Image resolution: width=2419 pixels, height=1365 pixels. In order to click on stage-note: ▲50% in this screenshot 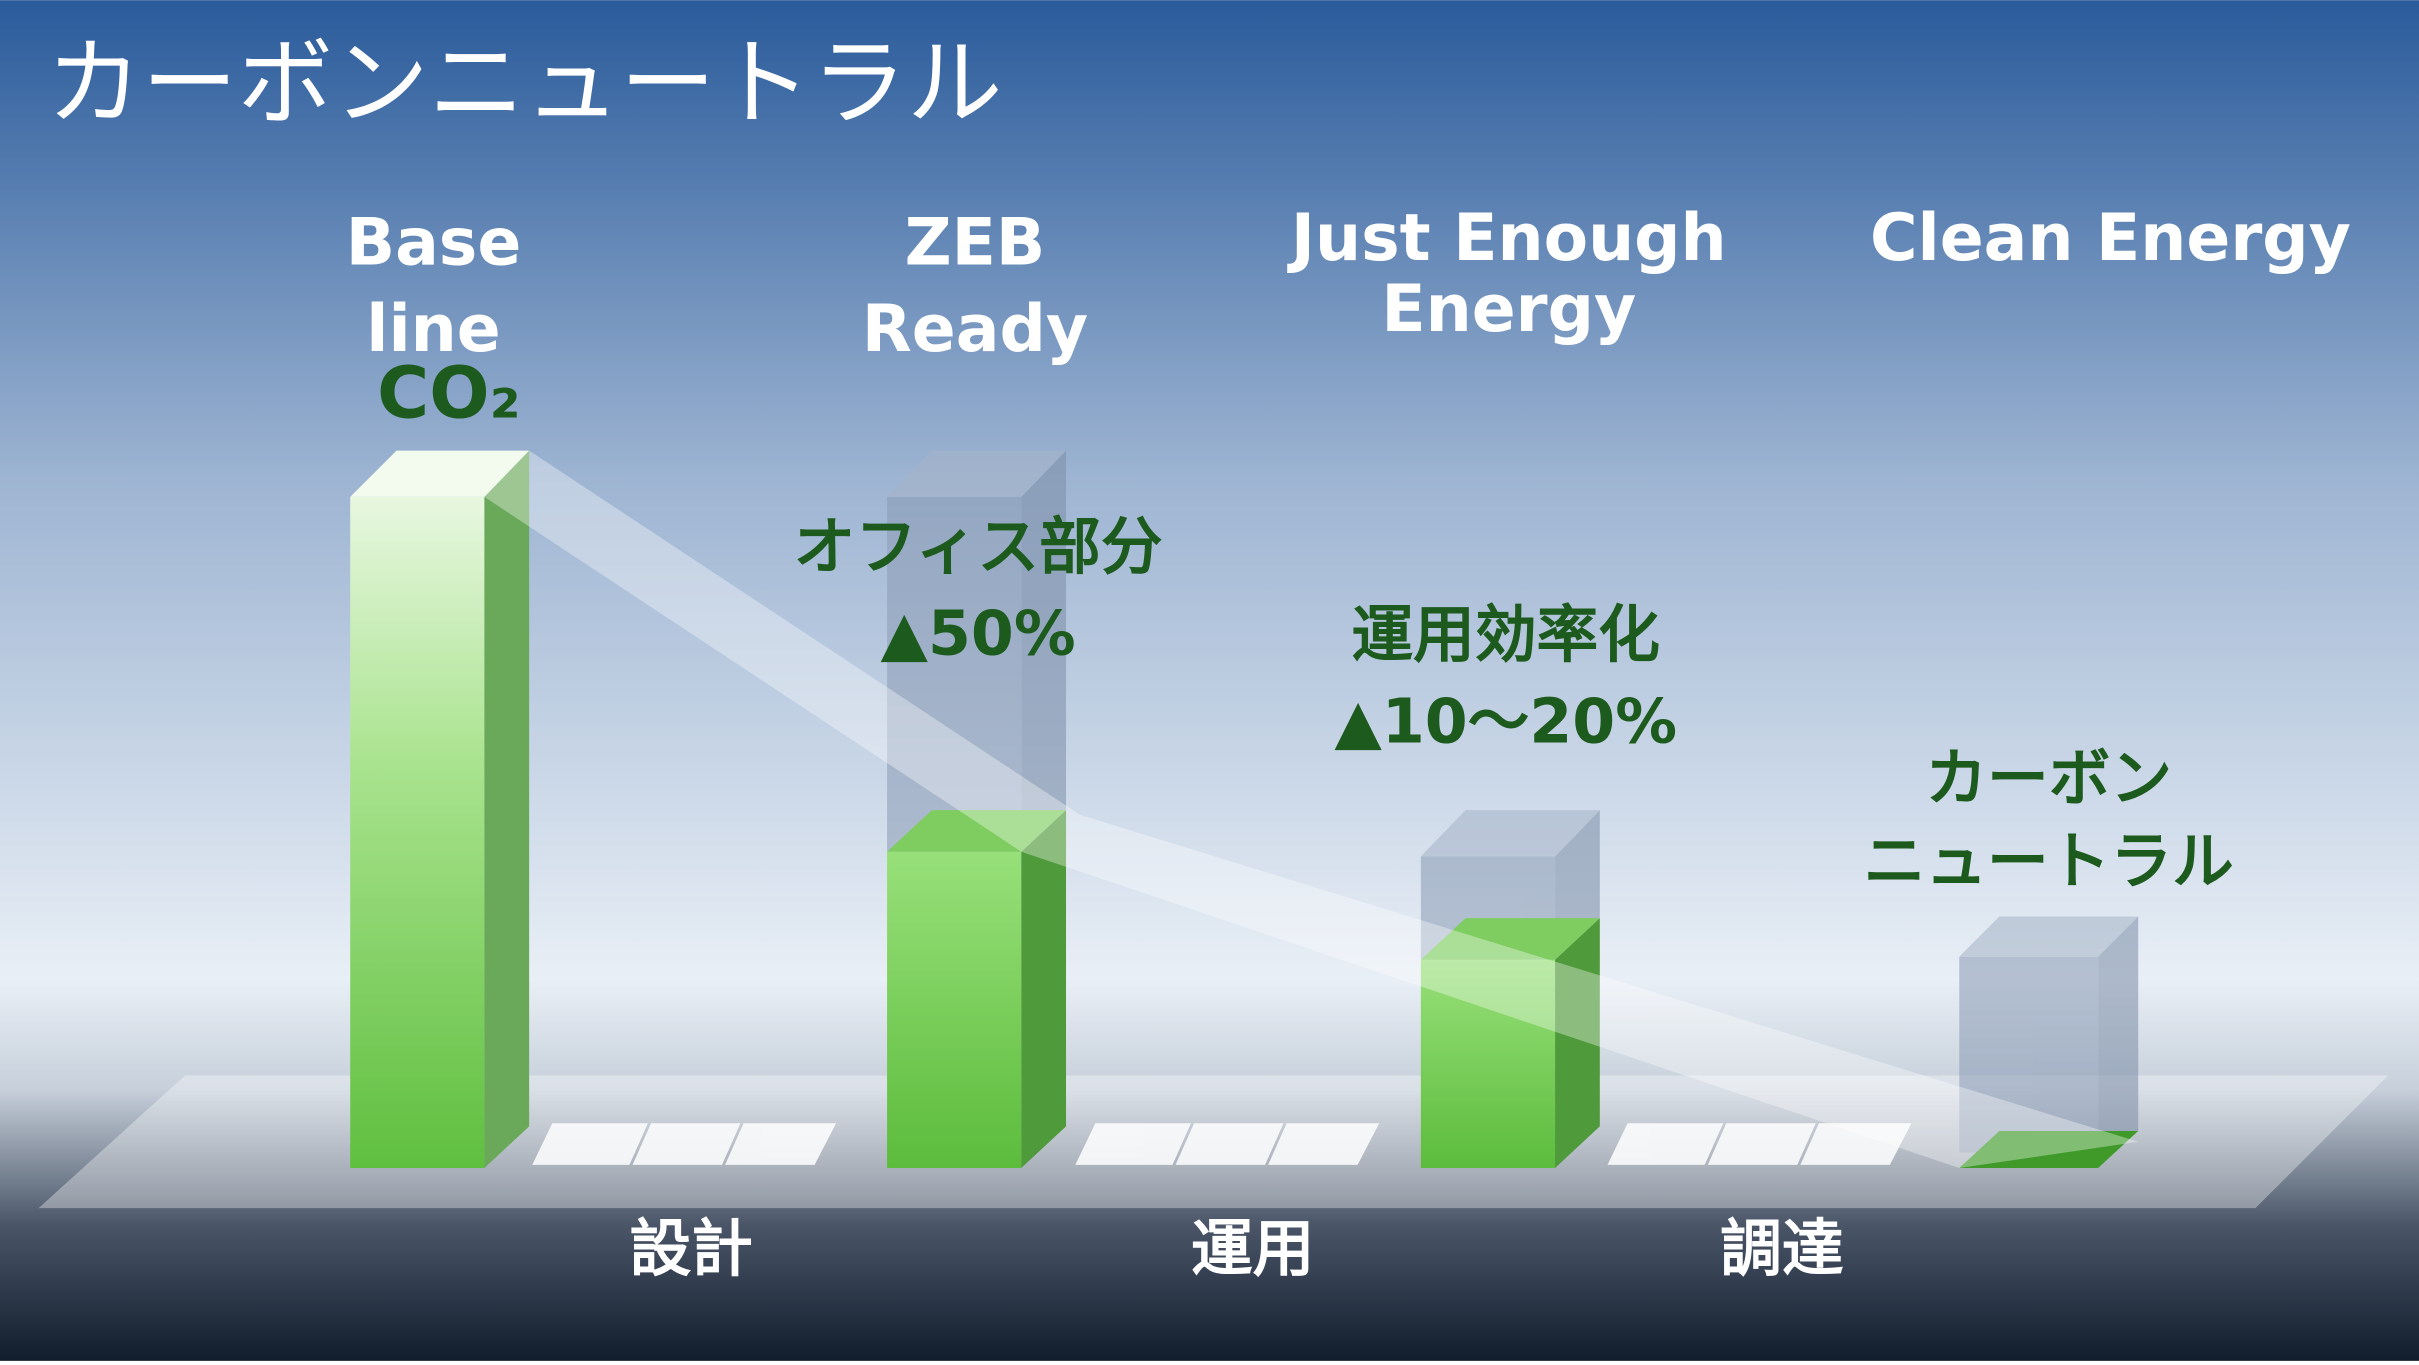, I will do `click(978, 633)`.